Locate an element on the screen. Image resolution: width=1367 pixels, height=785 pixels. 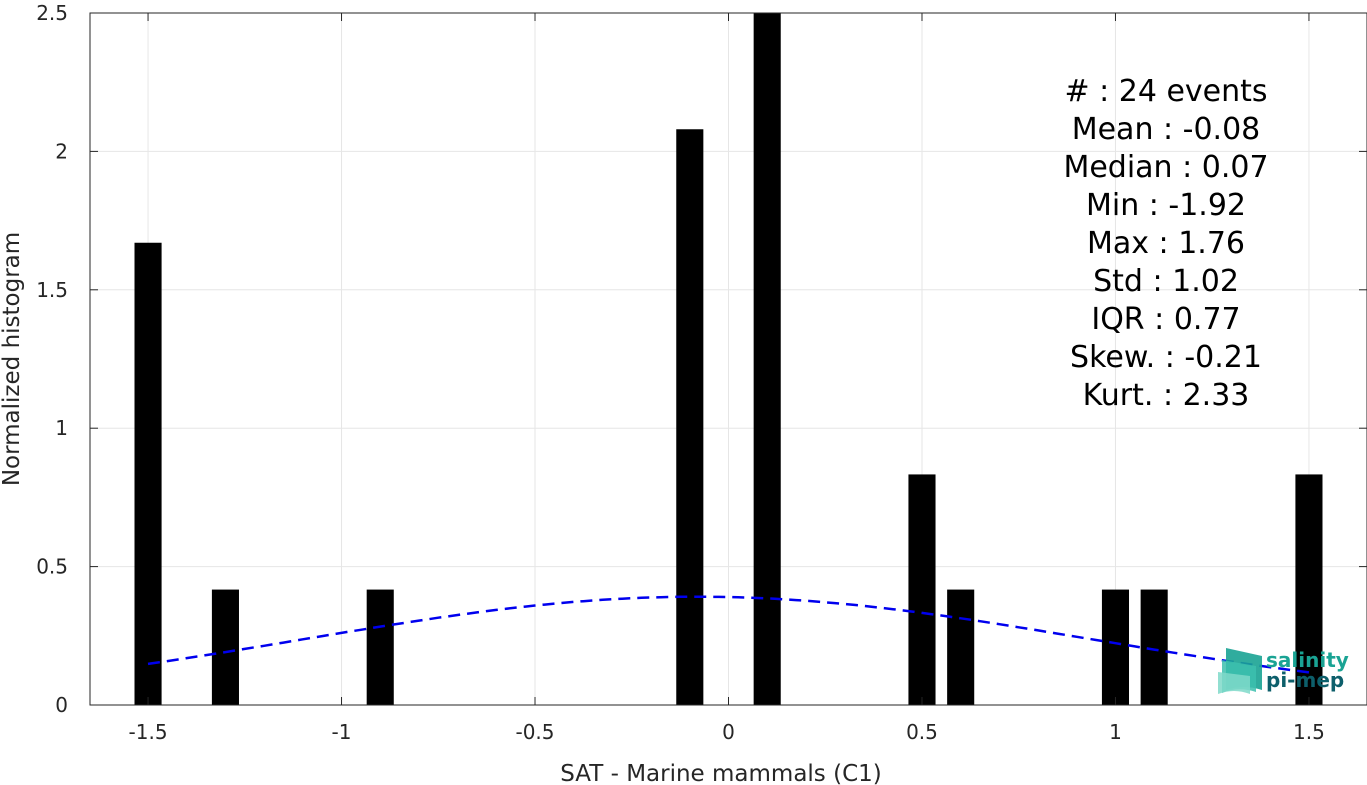
gaussian-fit-line is located at coordinates (728, 634).